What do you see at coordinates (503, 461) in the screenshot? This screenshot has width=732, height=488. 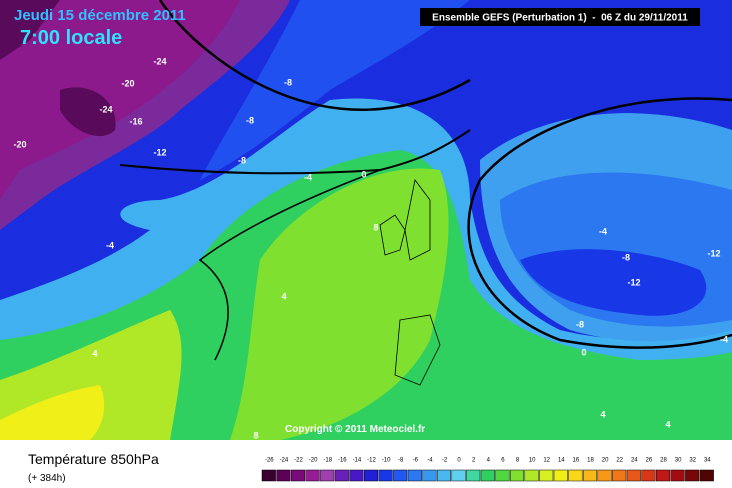 I see `scale-label: 6` at bounding box center [503, 461].